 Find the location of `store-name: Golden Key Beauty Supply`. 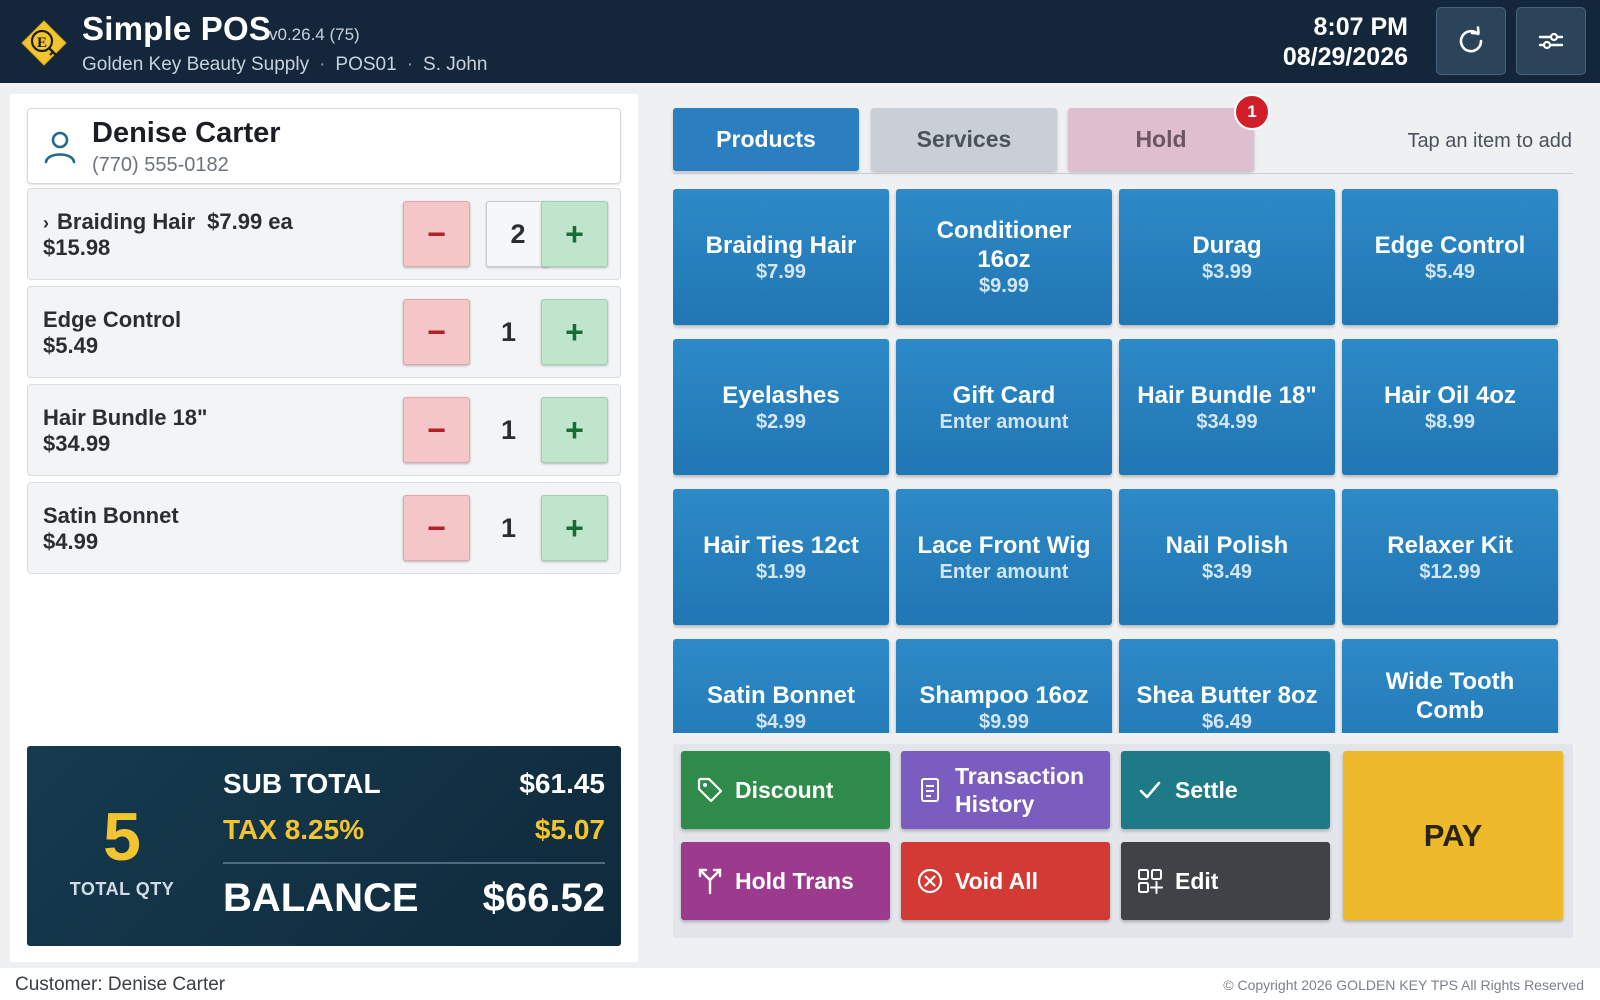

store-name: Golden Key Beauty Supply is located at coordinates (196, 64).